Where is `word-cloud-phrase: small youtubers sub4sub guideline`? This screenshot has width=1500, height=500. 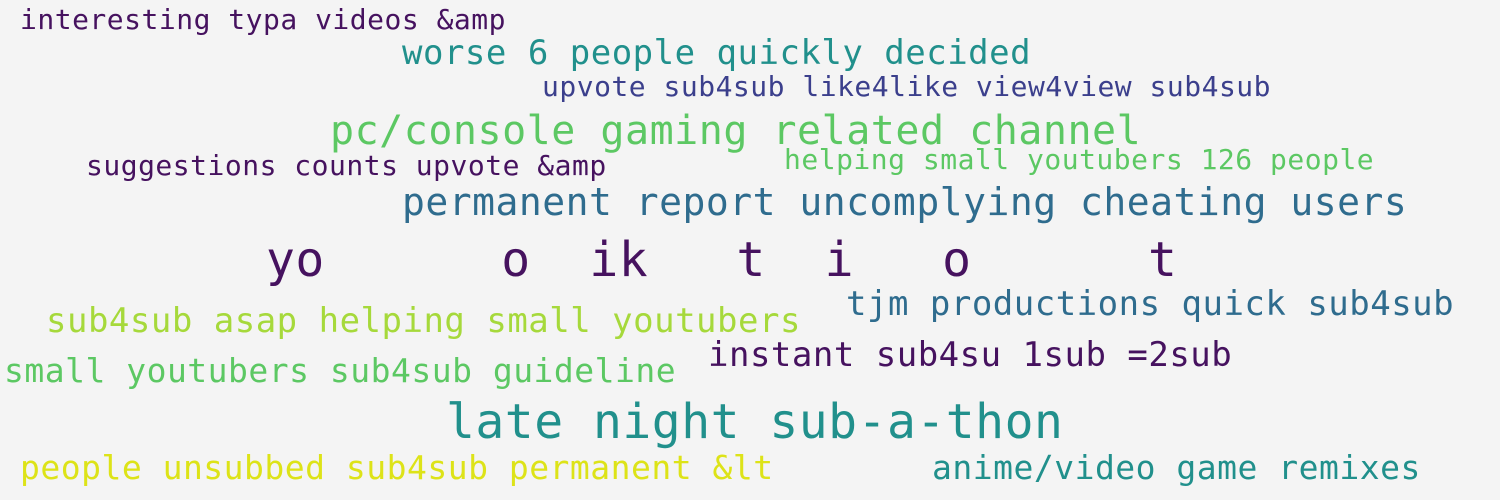 word-cloud-phrase: small youtubers sub4sub guideline is located at coordinates (340, 370).